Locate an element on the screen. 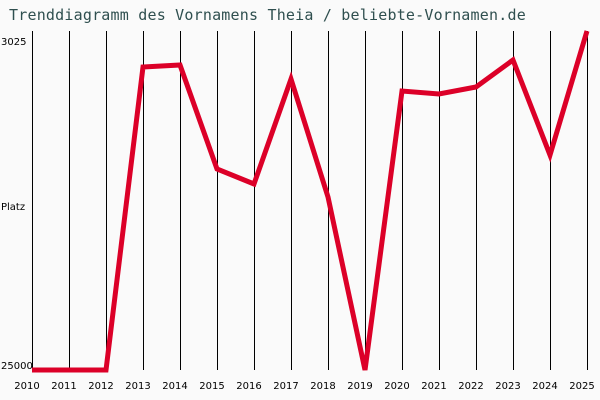  x-label-2023: 2023 is located at coordinates (508, 386).